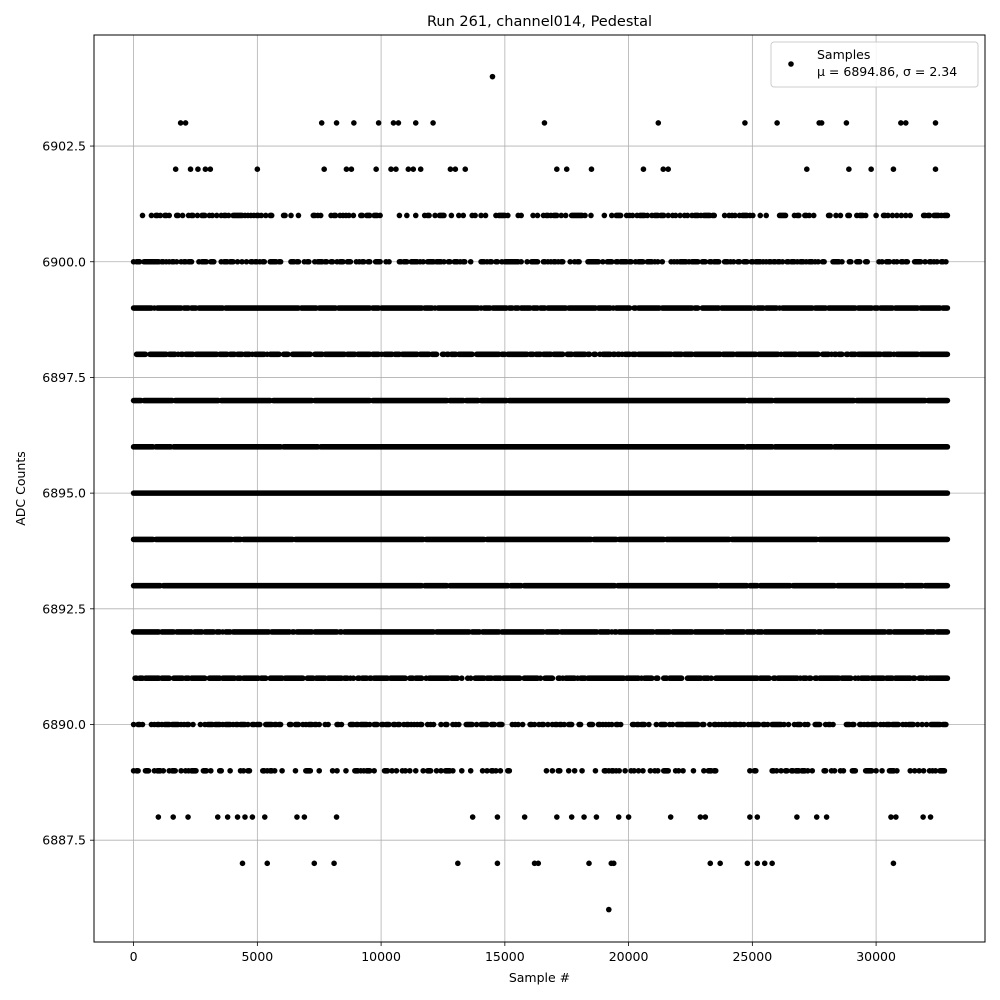 The width and height of the screenshot is (1000, 1000). Describe the element at coordinates (64, 377) in the screenshot. I see `y-tick-label: 6897.5` at that location.